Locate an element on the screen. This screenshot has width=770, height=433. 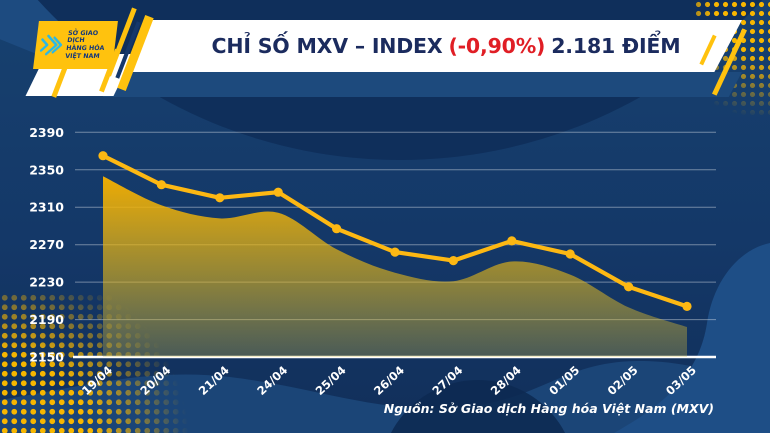
x-axis-label: 26/04 is located at coordinates (389, 380).